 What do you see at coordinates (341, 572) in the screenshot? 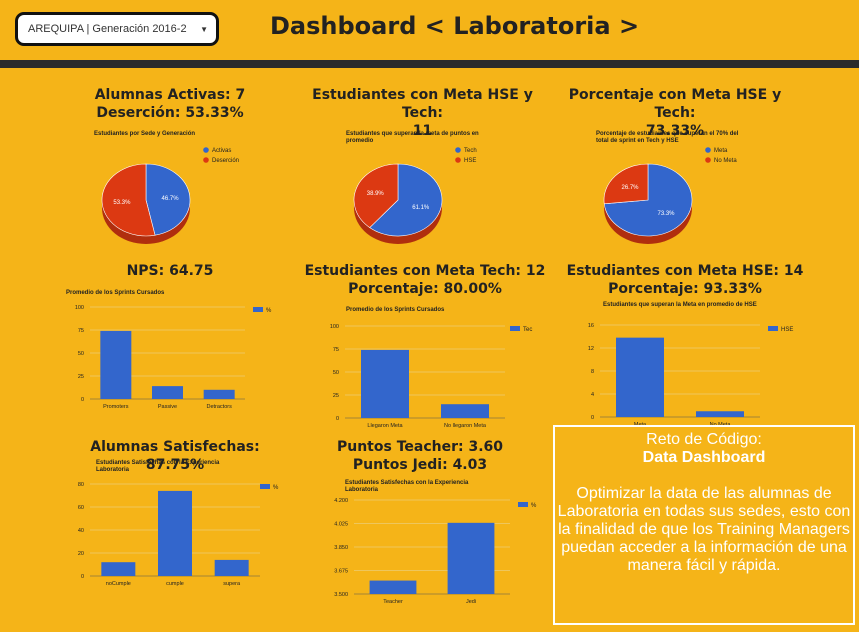
I see `y-tick-label: 3.675` at bounding box center [341, 572].